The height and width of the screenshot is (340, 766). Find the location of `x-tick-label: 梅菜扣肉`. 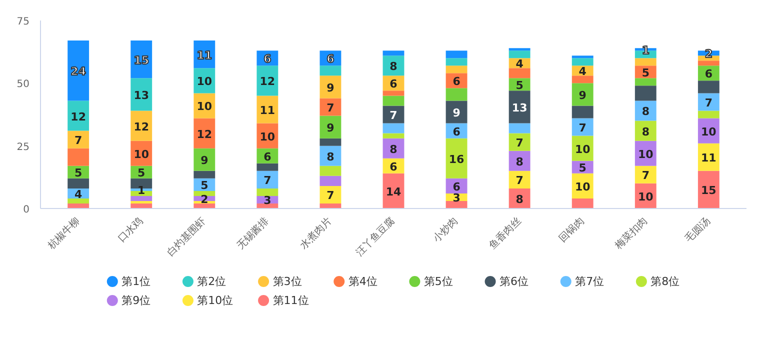

x-tick-label: 梅菜扣肉 is located at coordinates (631, 233).